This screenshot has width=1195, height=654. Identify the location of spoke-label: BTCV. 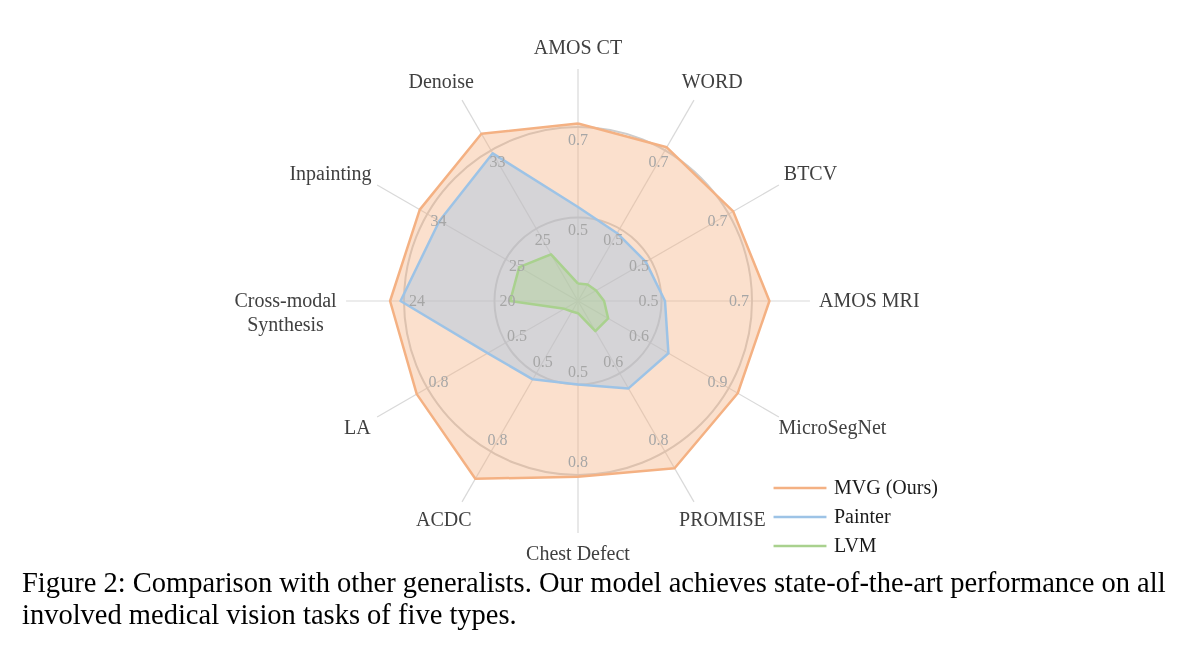
(810, 173).